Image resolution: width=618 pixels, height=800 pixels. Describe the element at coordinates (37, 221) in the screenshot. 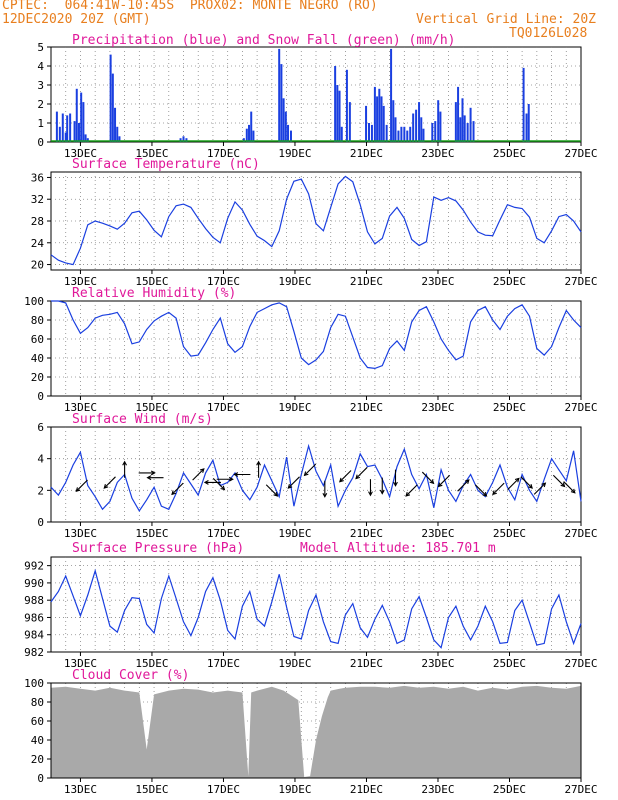

I see `temperature-ytick-label: 28` at that location.